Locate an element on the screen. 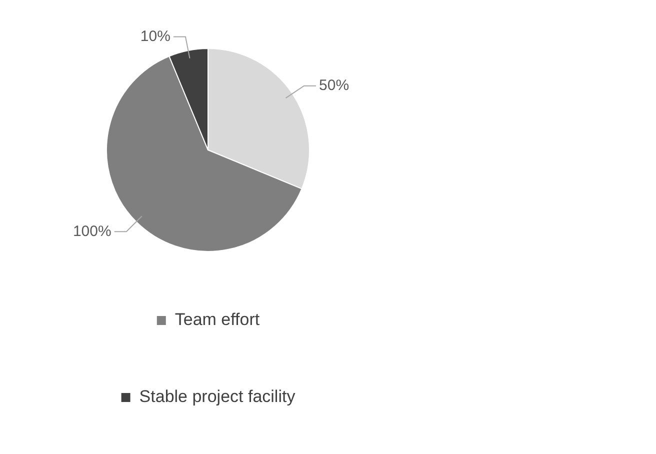  legend-label: Team effort is located at coordinates (217, 320).